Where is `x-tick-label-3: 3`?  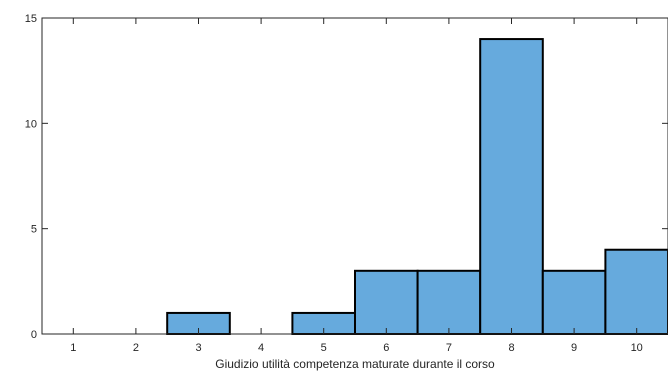
x-tick-label-3: 3 is located at coordinates (198, 348).